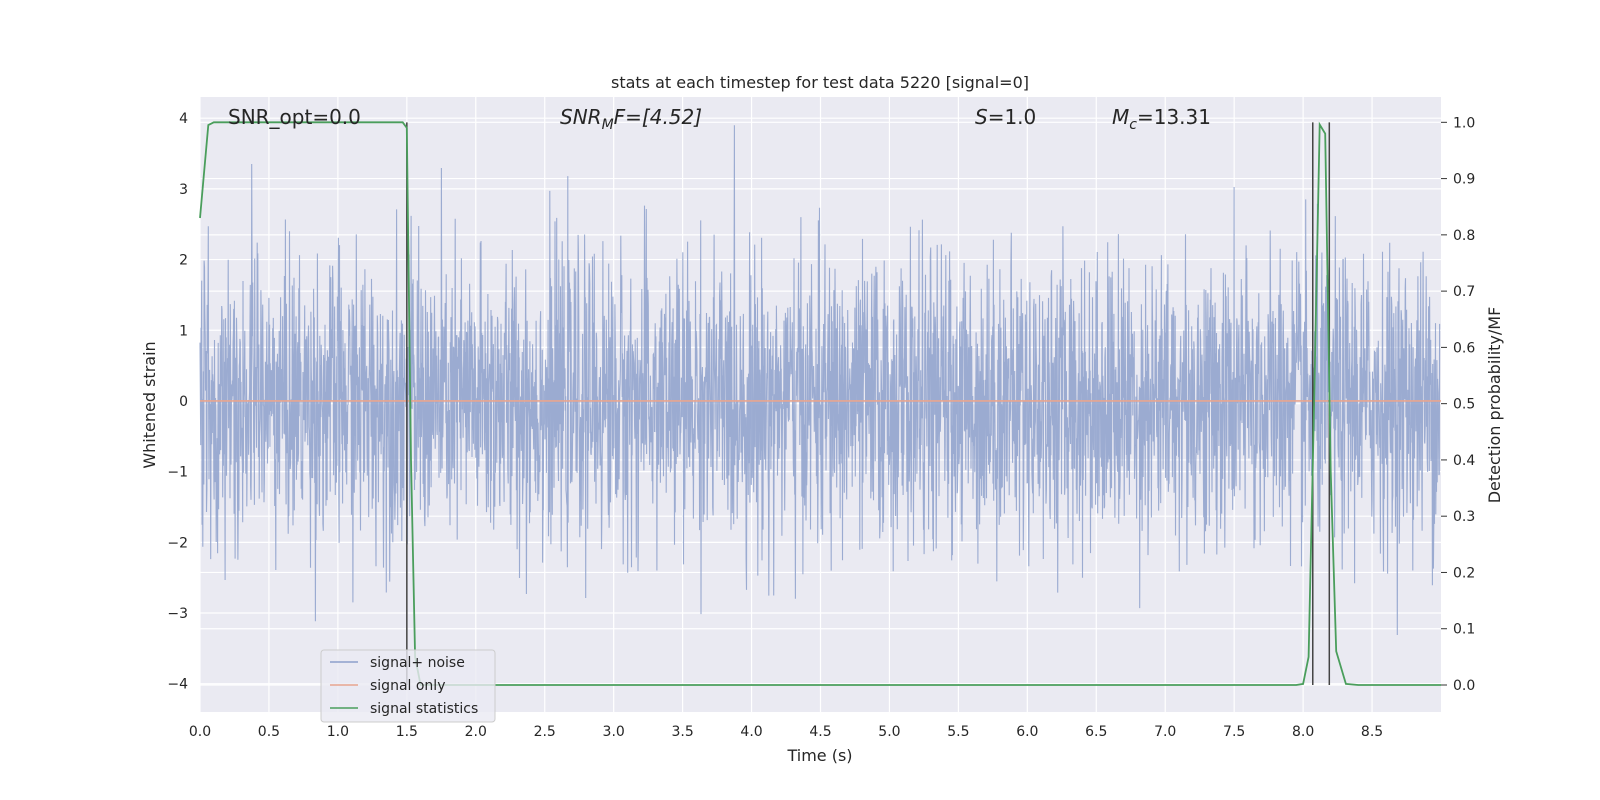 This screenshot has width=1600, height=800. Describe the element at coordinates (1096, 732) in the screenshot. I see `x-tick-label: 6.5` at that location.